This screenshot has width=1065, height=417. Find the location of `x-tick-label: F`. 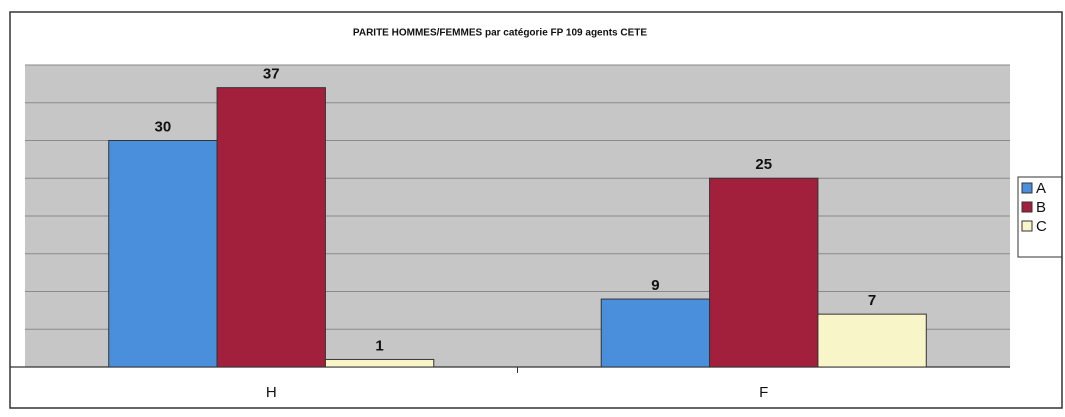

x-tick-label: F is located at coordinates (763, 392).